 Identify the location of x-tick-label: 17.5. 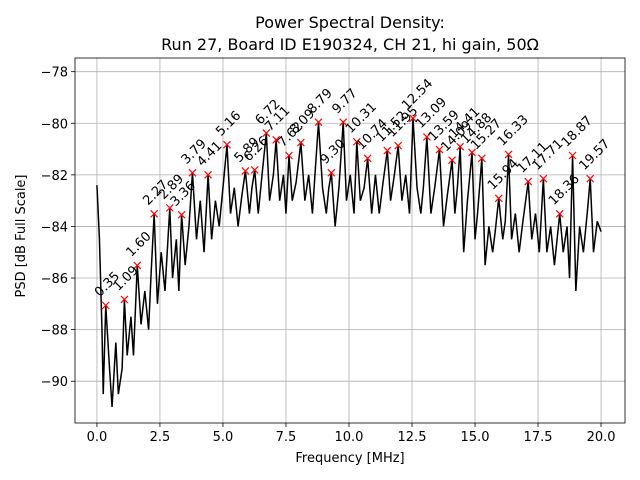
(538, 437).